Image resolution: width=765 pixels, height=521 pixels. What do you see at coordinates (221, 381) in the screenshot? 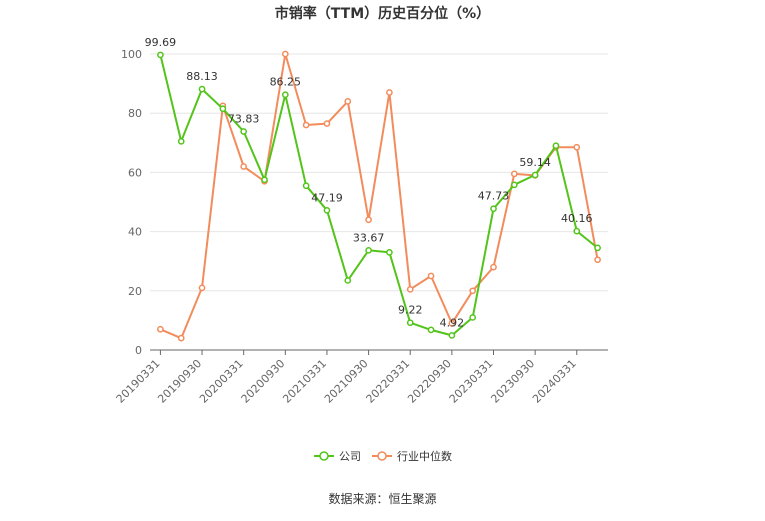
I see `x-tick-label-20200331: 20200331` at bounding box center [221, 381].